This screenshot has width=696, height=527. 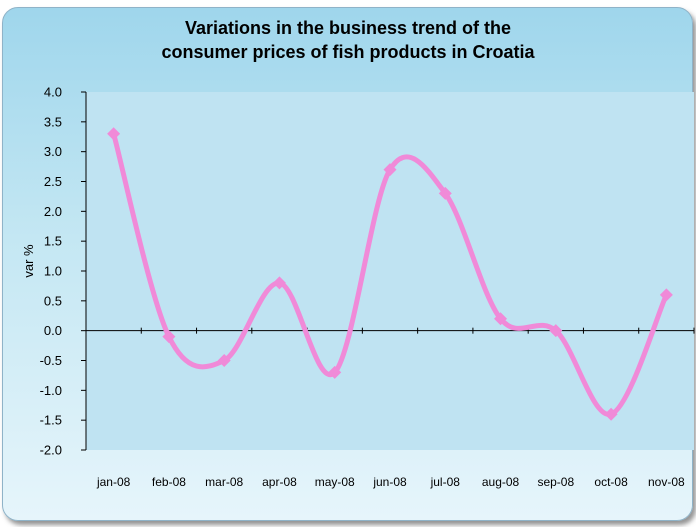 What do you see at coordinates (53, 211) in the screenshot?
I see `y-tick-label: 2.0` at bounding box center [53, 211].